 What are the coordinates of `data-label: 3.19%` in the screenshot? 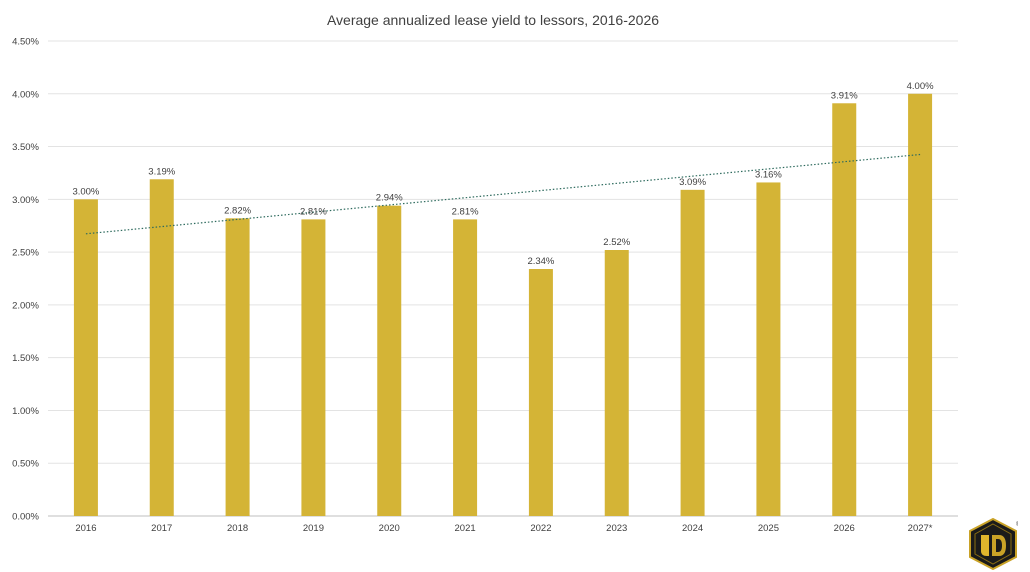 It's located at (161, 171).